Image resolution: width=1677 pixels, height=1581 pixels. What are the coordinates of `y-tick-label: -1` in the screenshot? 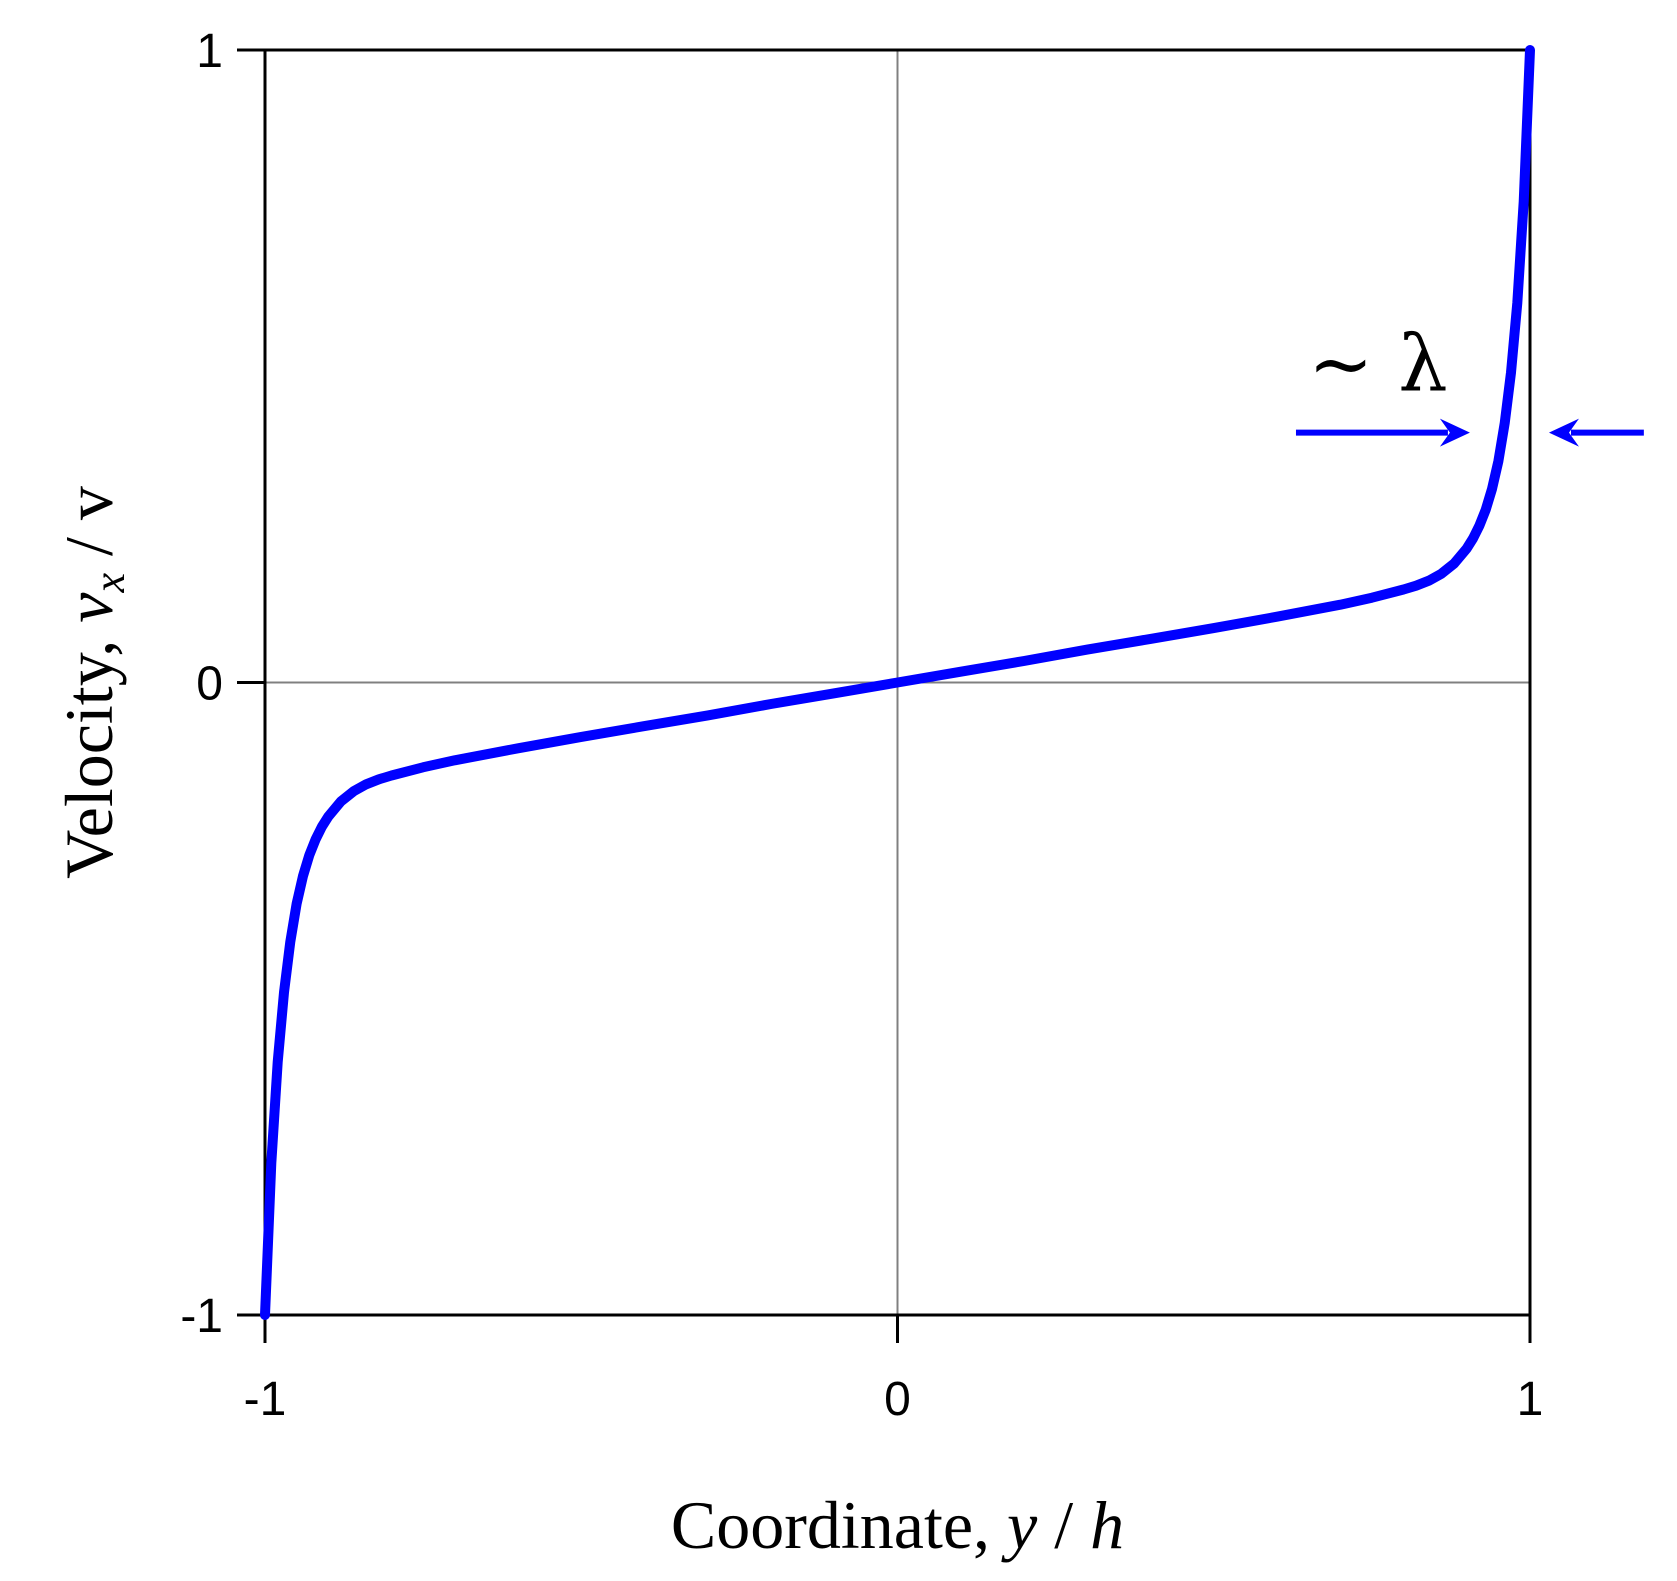 It's located at (201, 1316).